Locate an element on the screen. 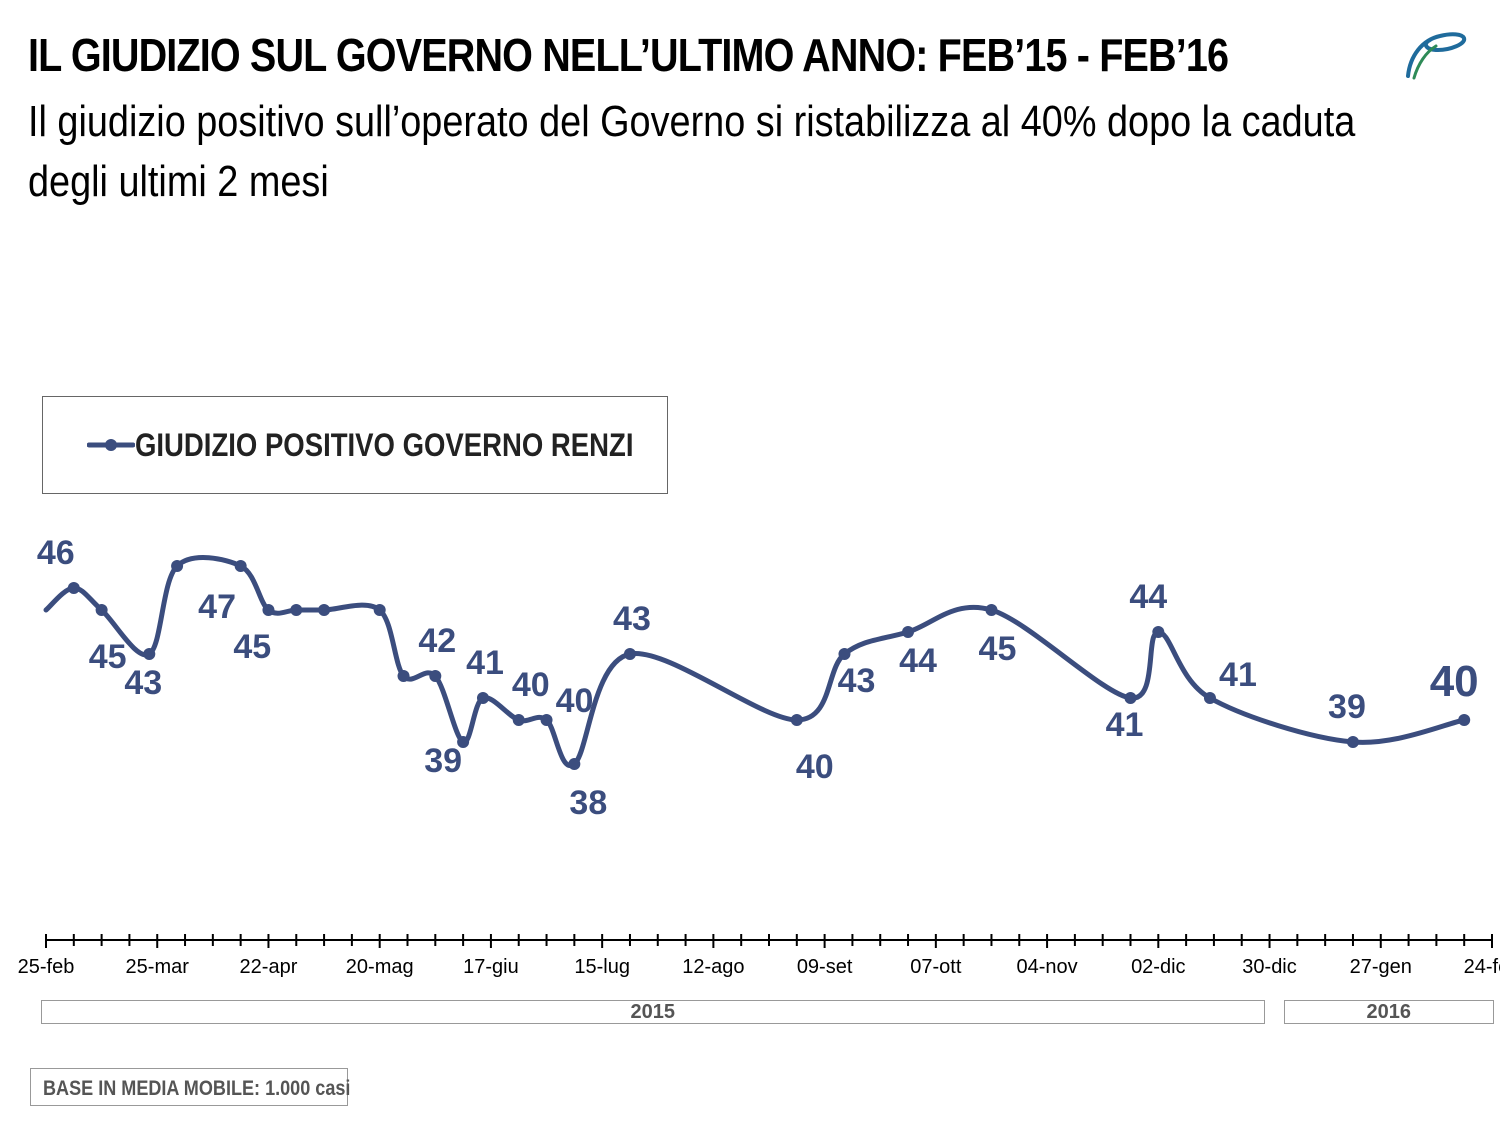  x-tick-label: 15-lug is located at coordinates (602, 967).